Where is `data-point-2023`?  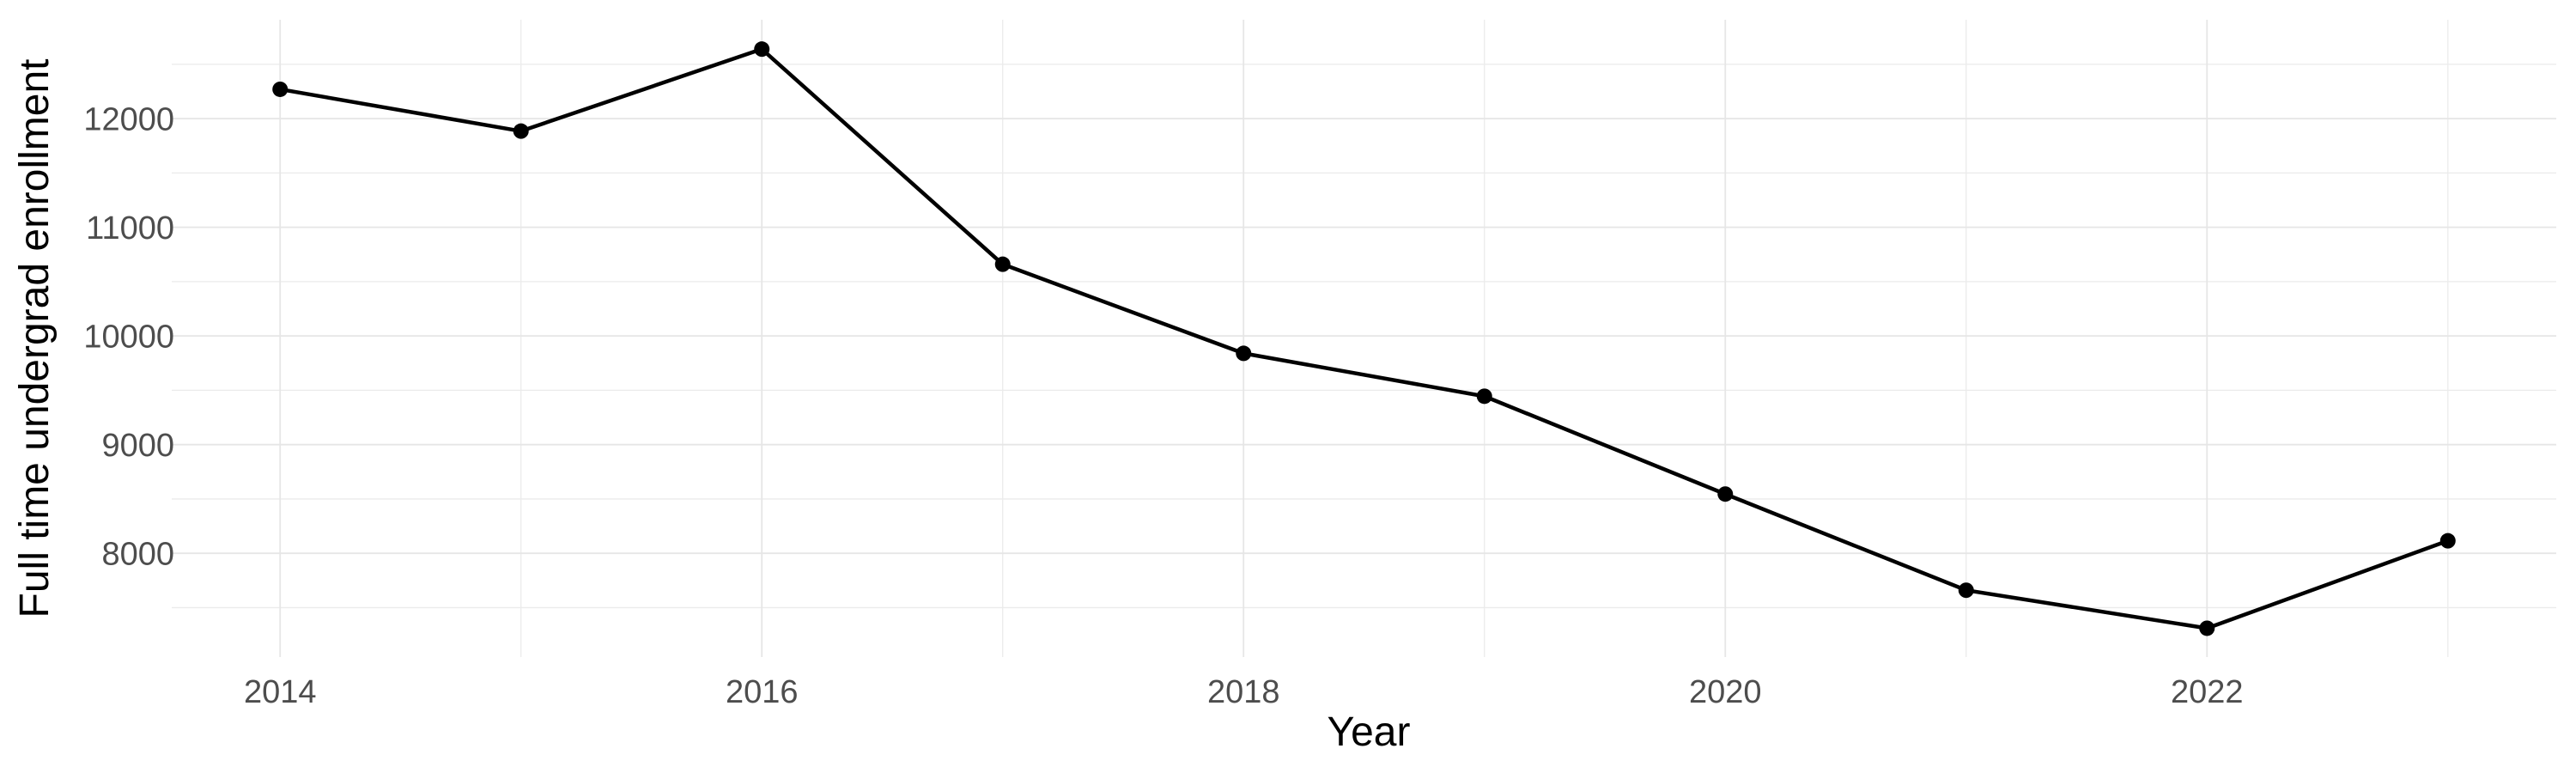
data-point-2023 is located at coordinates (2448, 541).